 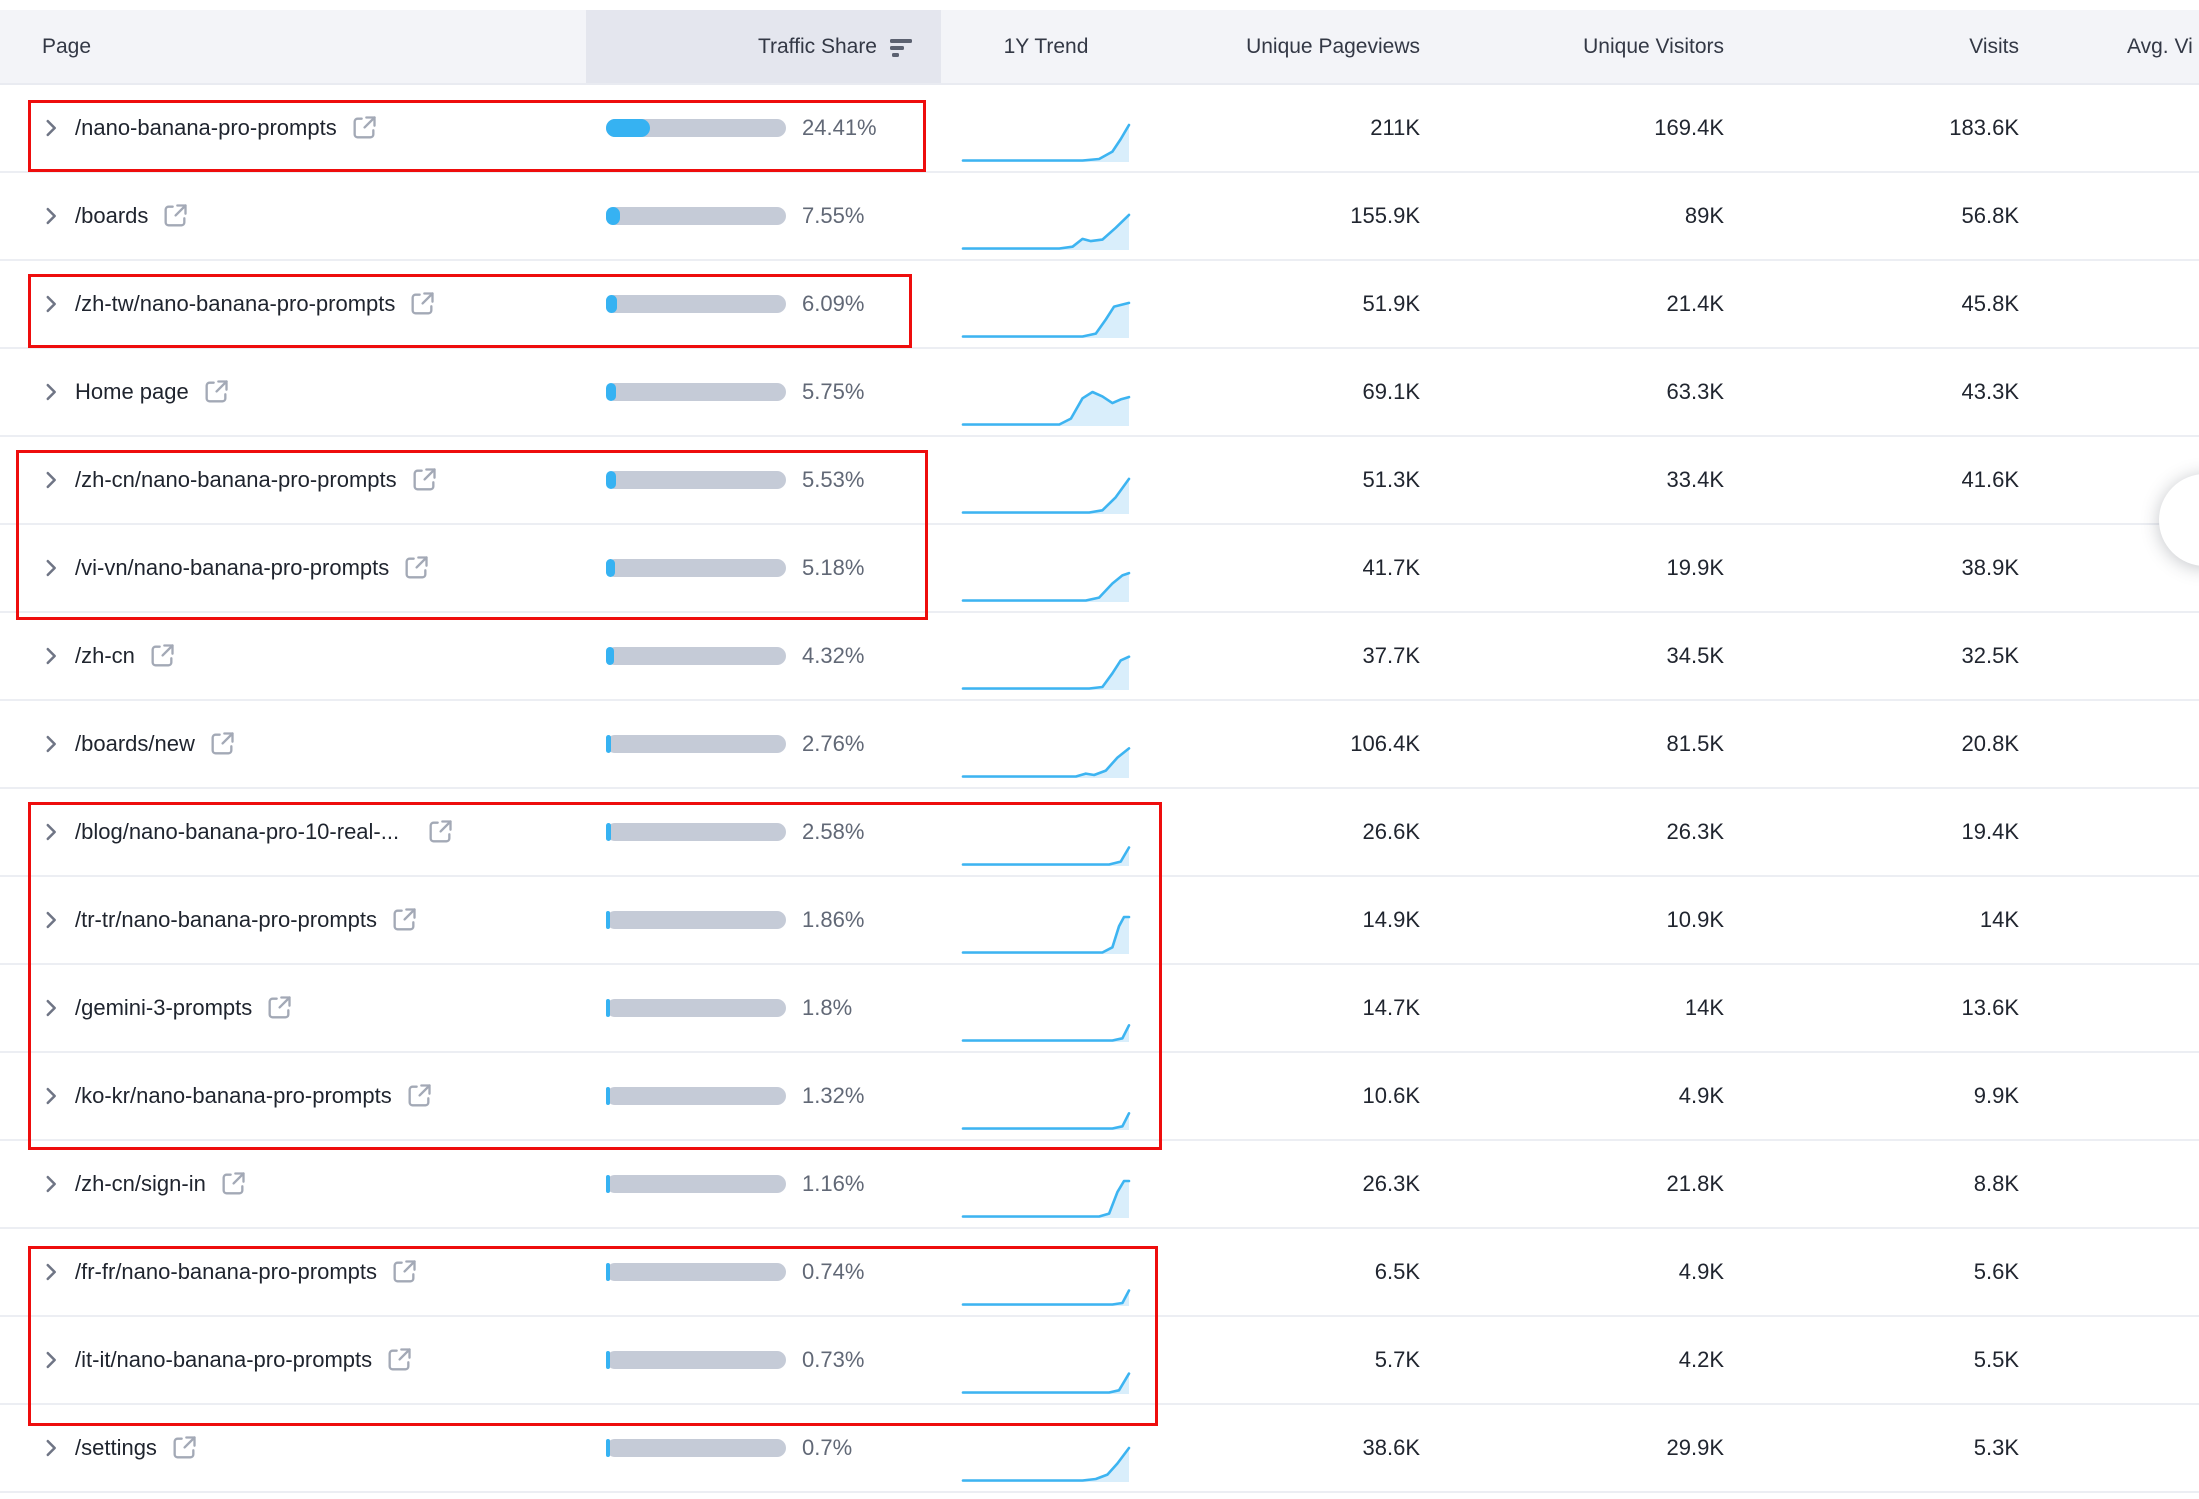 What do you see at coordinates (164, 1007) in the screenshot?
I see `page-link: /gemini-3-prompts` at bounding box center [164, 1007].